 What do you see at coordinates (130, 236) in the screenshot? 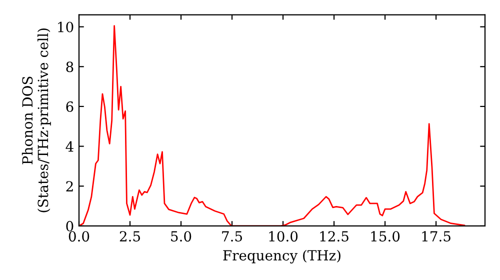
I see `x-tick-label: 2.5` at bounding box center [130, 236].